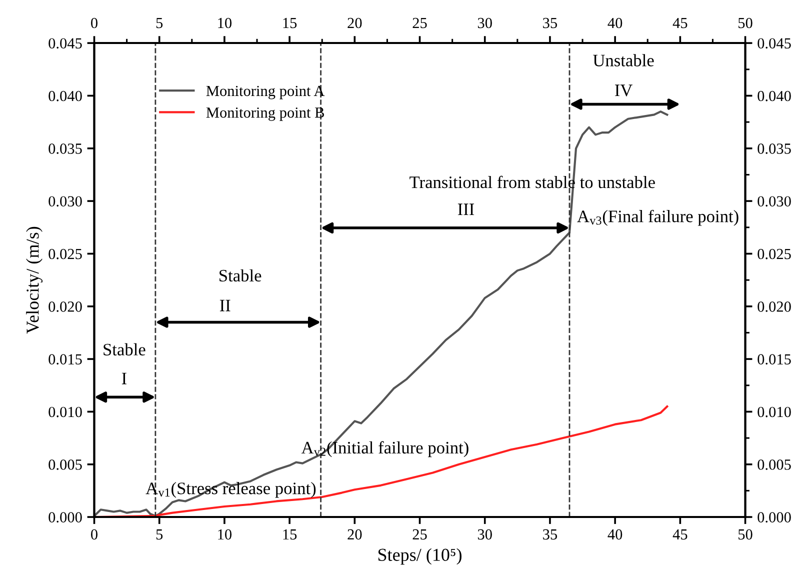 This screenshot has height=578, width=792. Describe the element at coordinates (34, 280) in the screenshot. I see `y-axis-title: Velocity/ (m/s)` at that location.